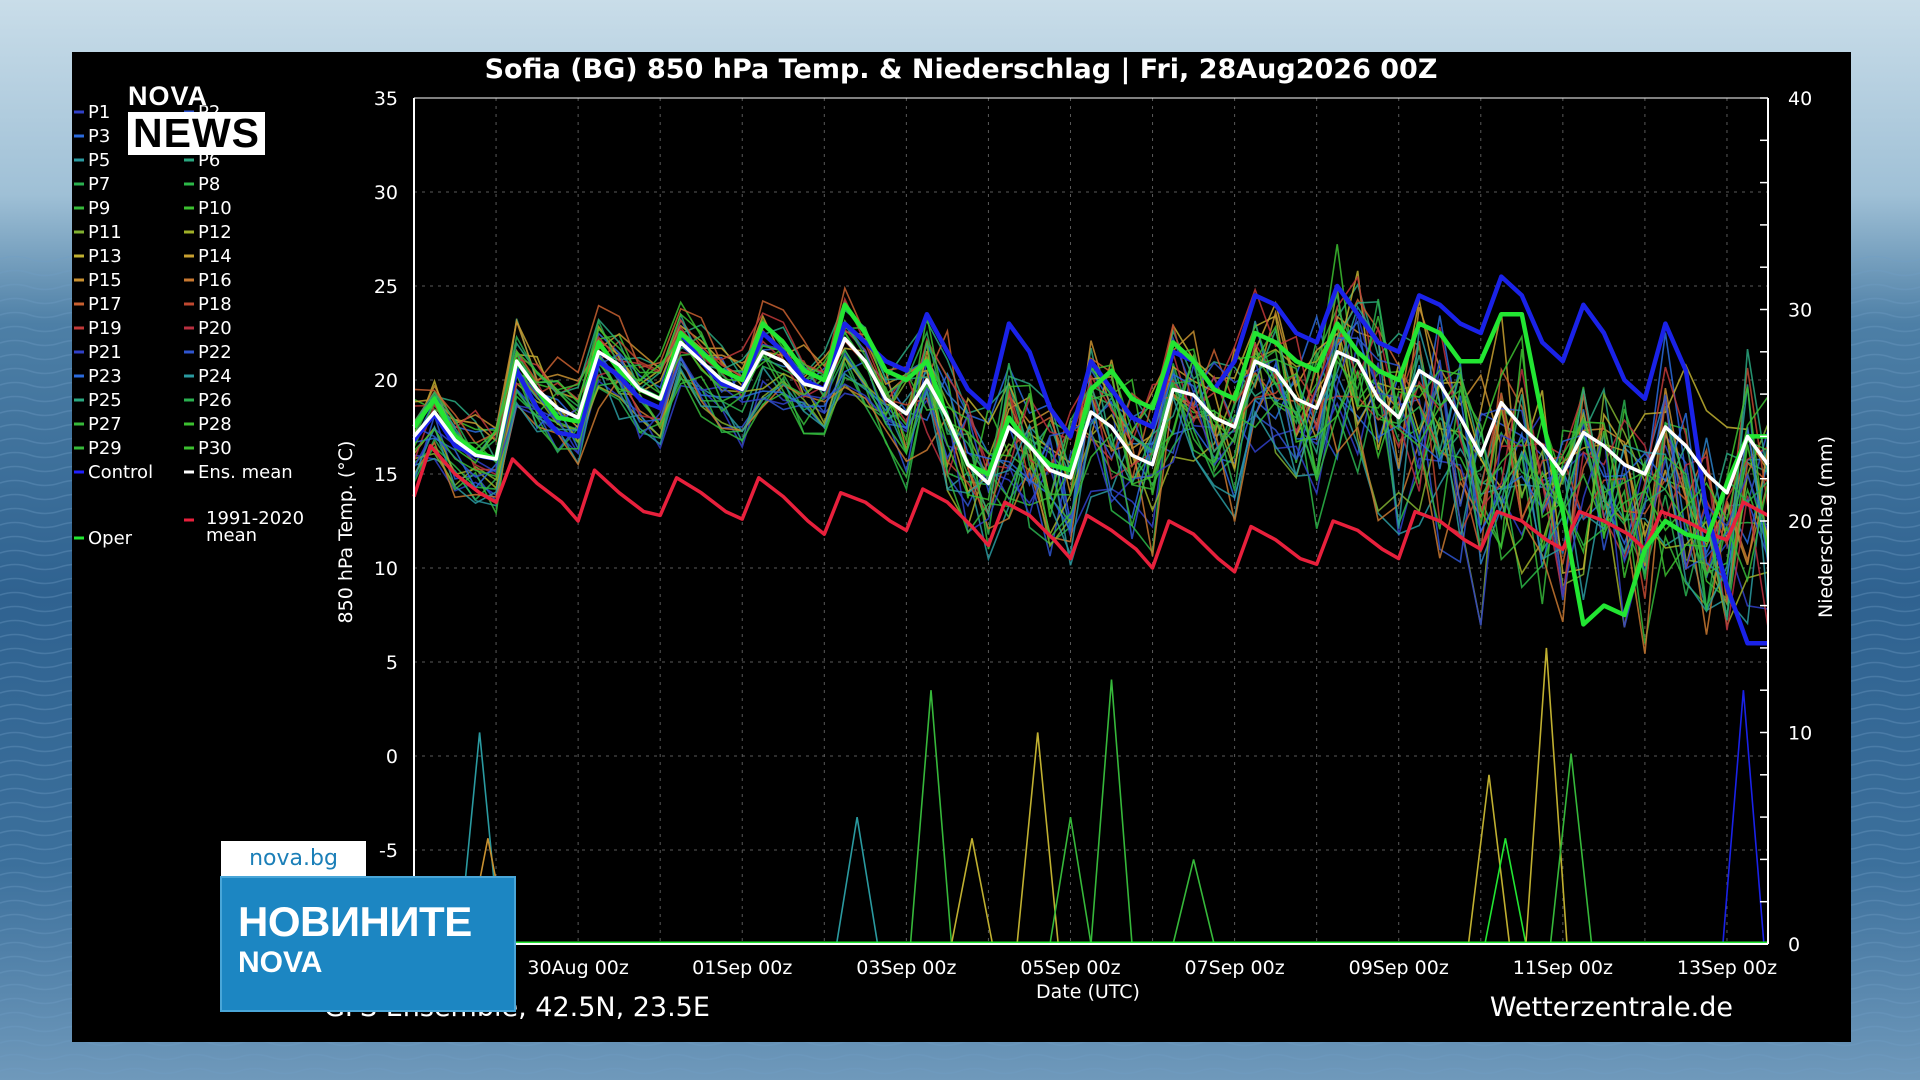 The width and height of the screenshot is (1920, 1080). I want to click on legend-label: P15, so click(105, 280).